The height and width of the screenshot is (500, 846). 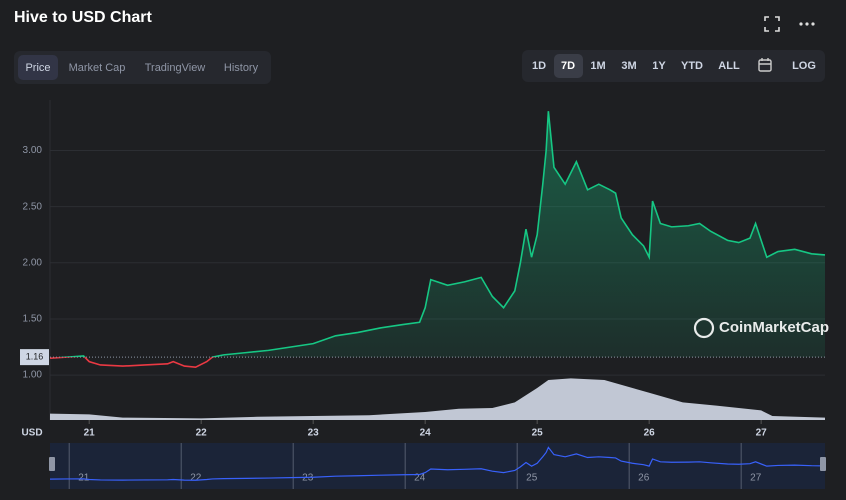 What do you see at coordinates (202, 433) in the screenshot?
I see `x-tick-label: 22` at bounding box center [202, 433].